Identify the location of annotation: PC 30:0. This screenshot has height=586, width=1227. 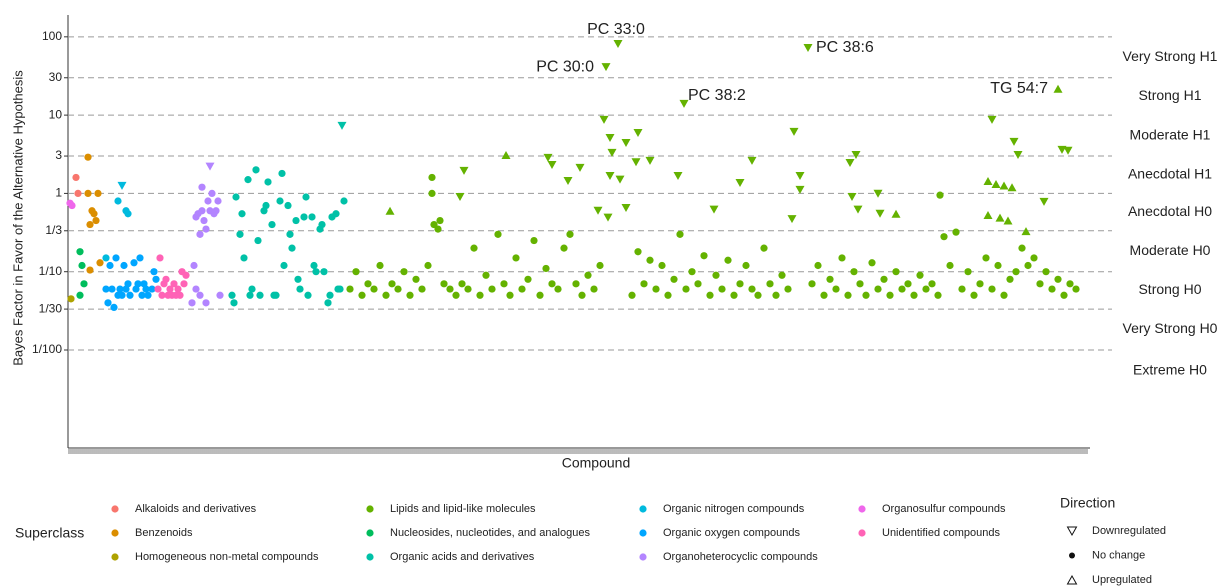
(565, 66).